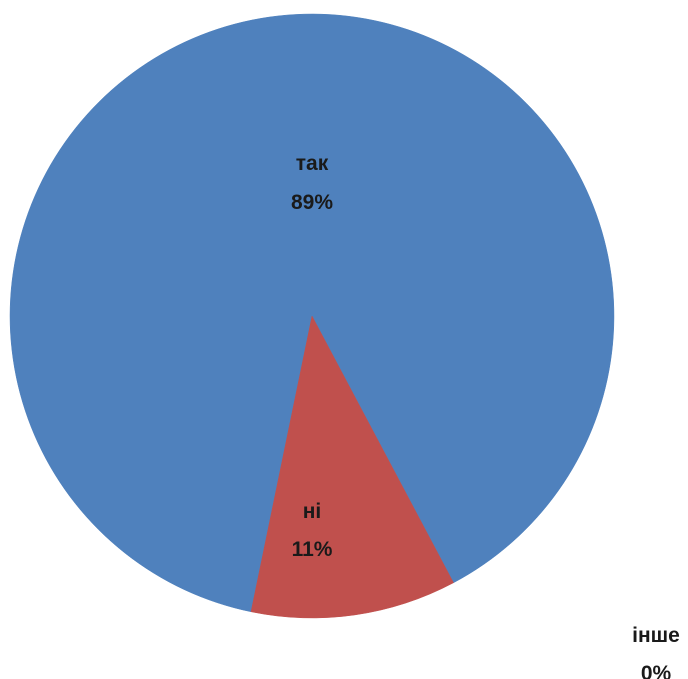 The width and height of the screenshot is (688, 679). I want to click on slice-category-label: так, so click(312, 163).